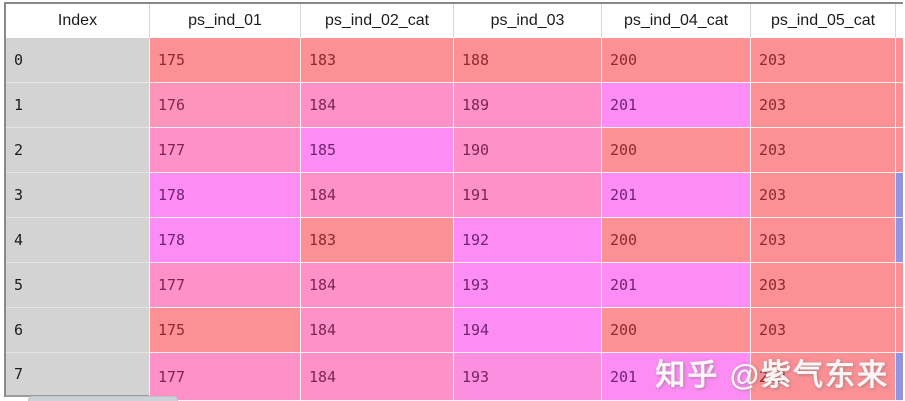  What do you see at coordinates (77, 240) in the screenshot?
I see `index-cell: 4` at bounding box center [77, 240].